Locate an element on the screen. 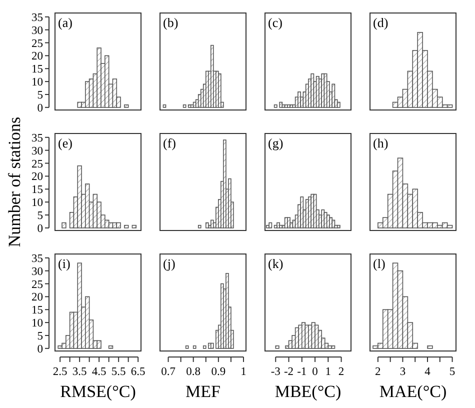  x-axis-title: RMSE(°C) is located at coordinates (98, 391).